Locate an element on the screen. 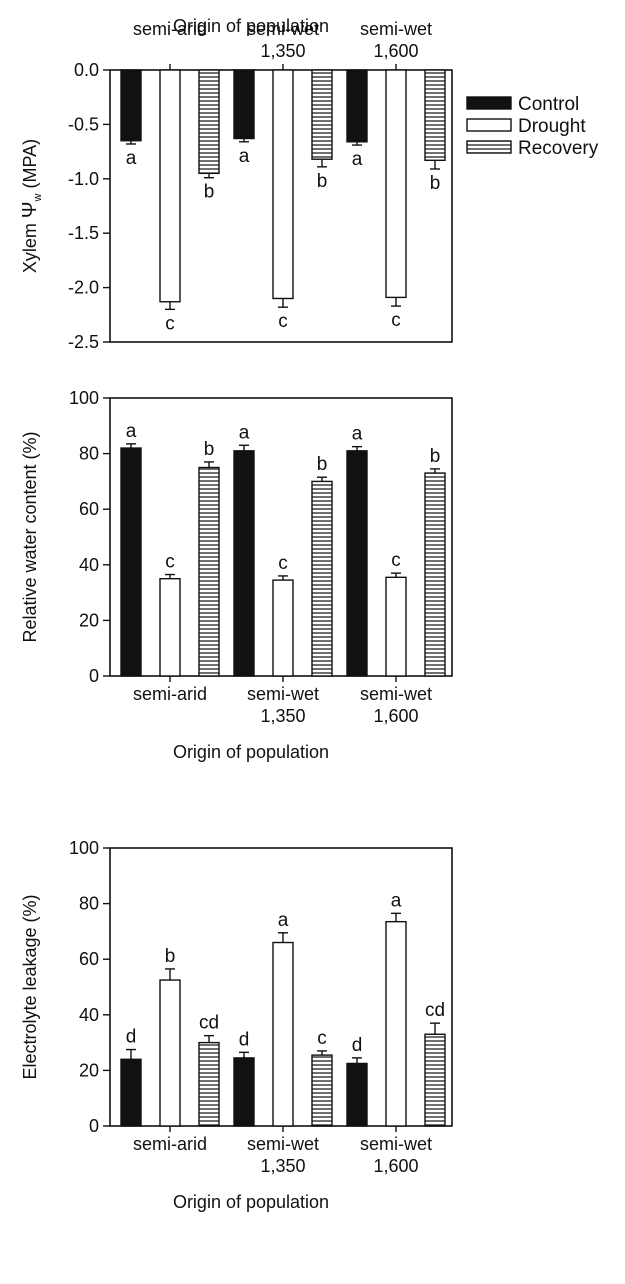  y-axis-title-part: (MPA) is located at coordinates (30, 166).